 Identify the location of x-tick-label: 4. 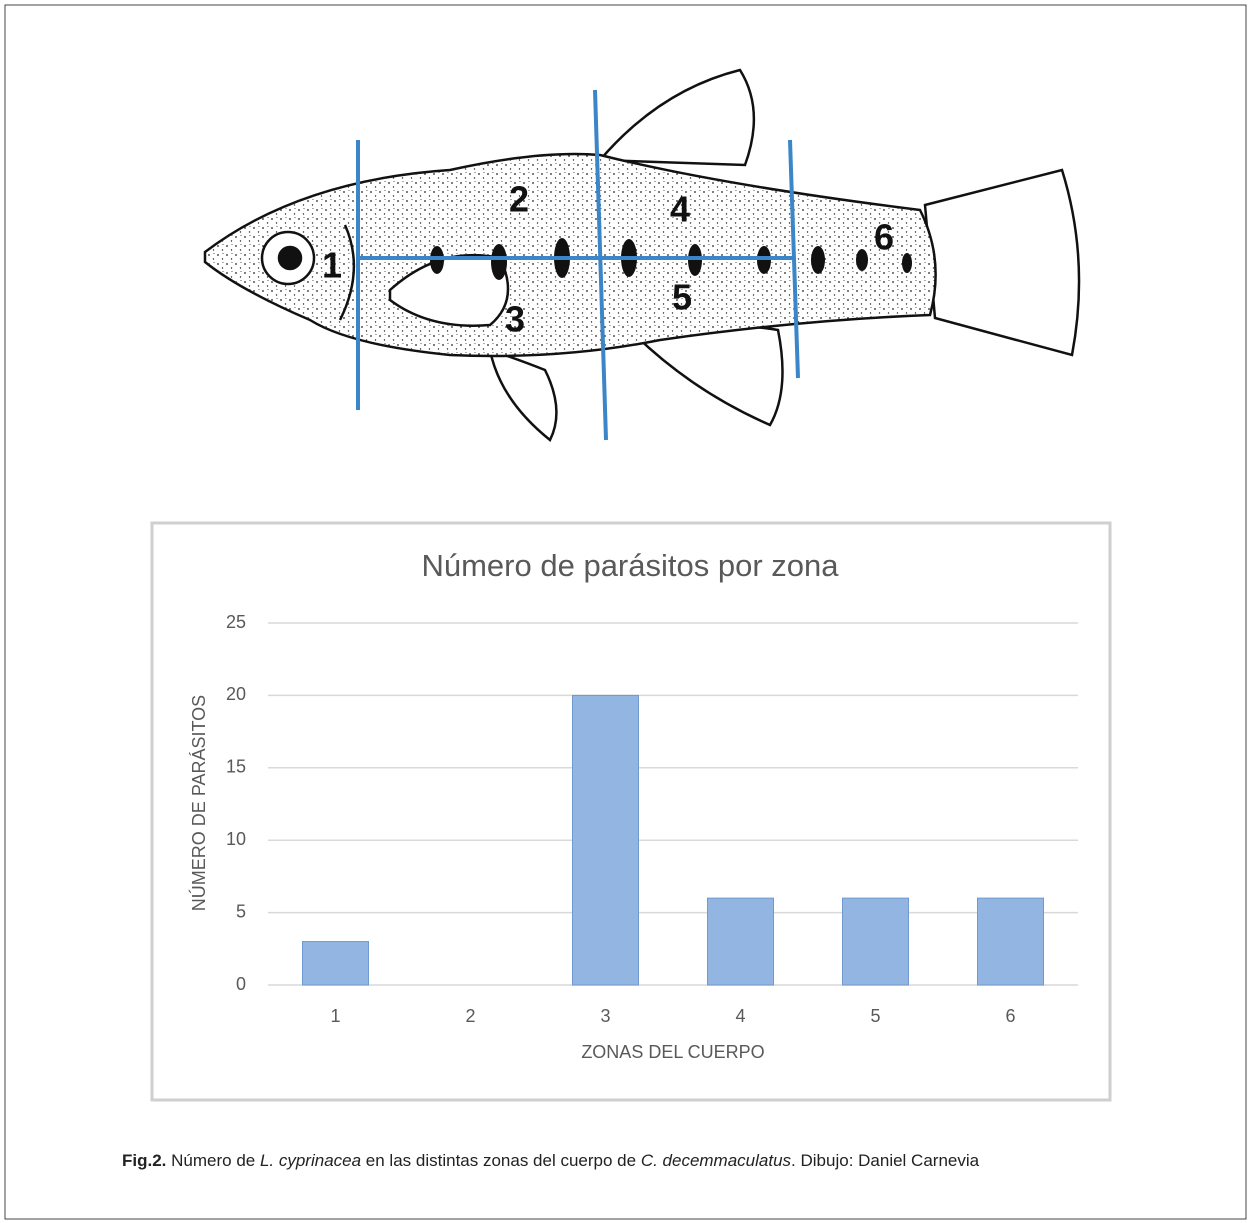
(740, 1016).